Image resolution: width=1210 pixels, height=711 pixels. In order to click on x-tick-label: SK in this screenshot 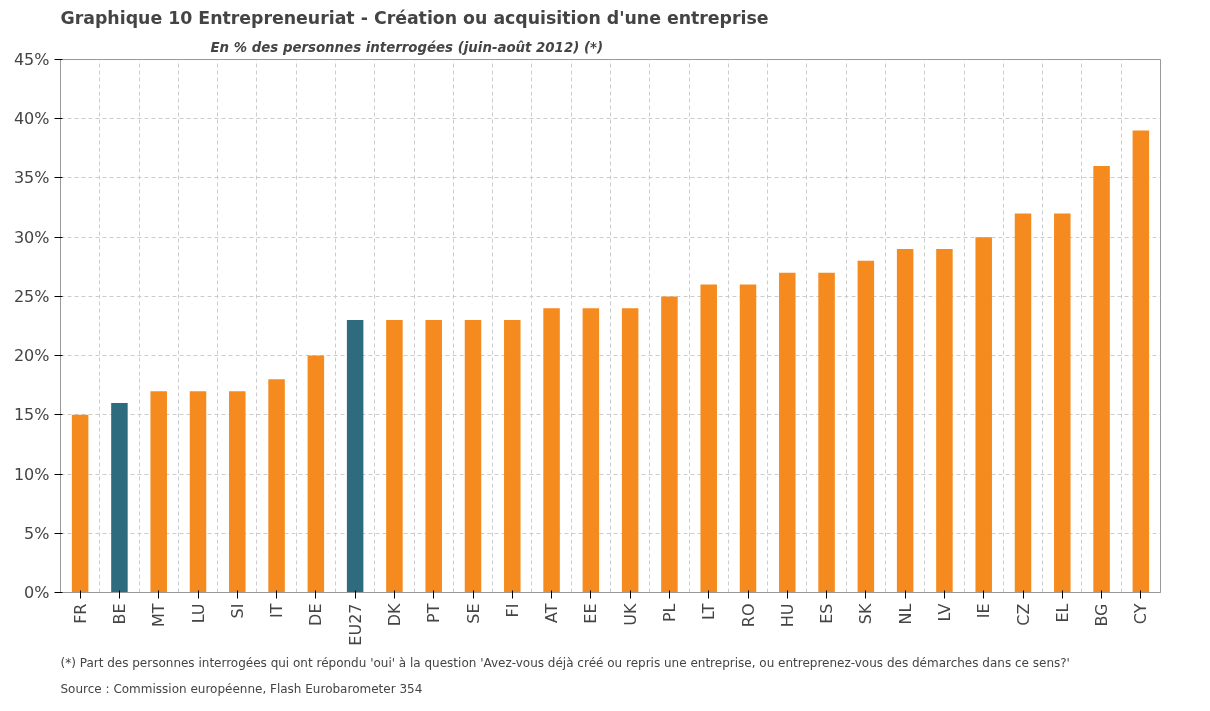, I will do `click(866, 613)`.